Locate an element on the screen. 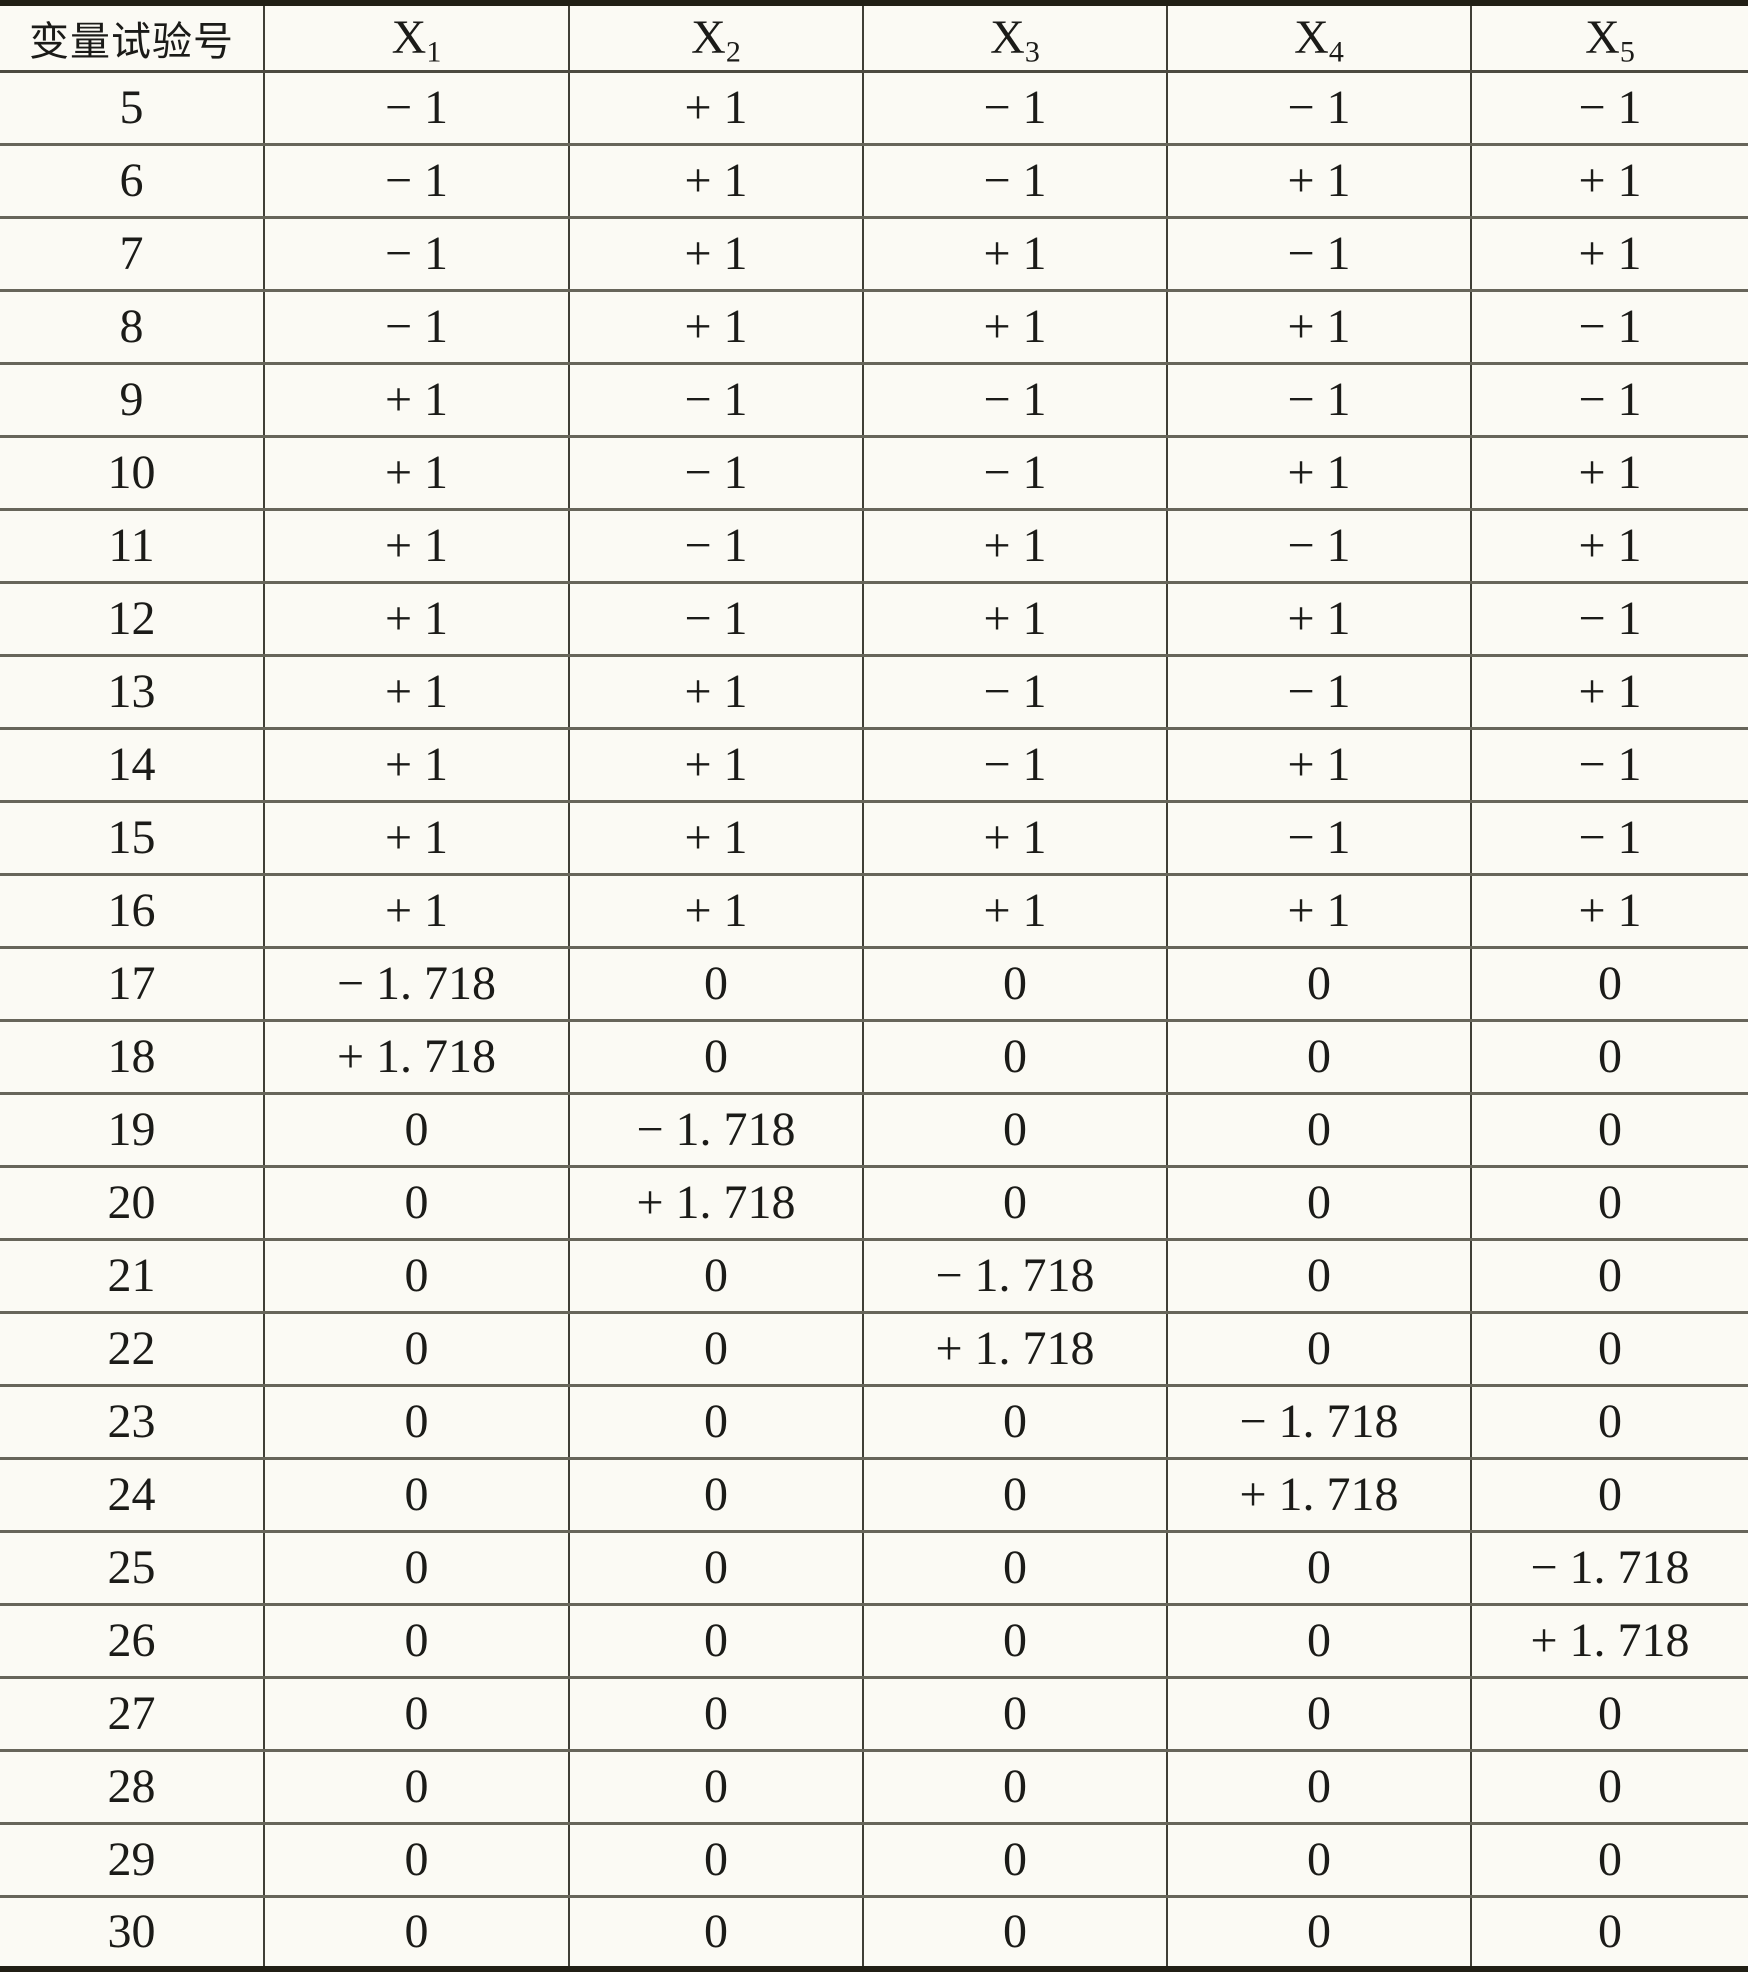  table-row: 20 0 + 1. 718 0 0 0 is located at coordinates (874, 1201).